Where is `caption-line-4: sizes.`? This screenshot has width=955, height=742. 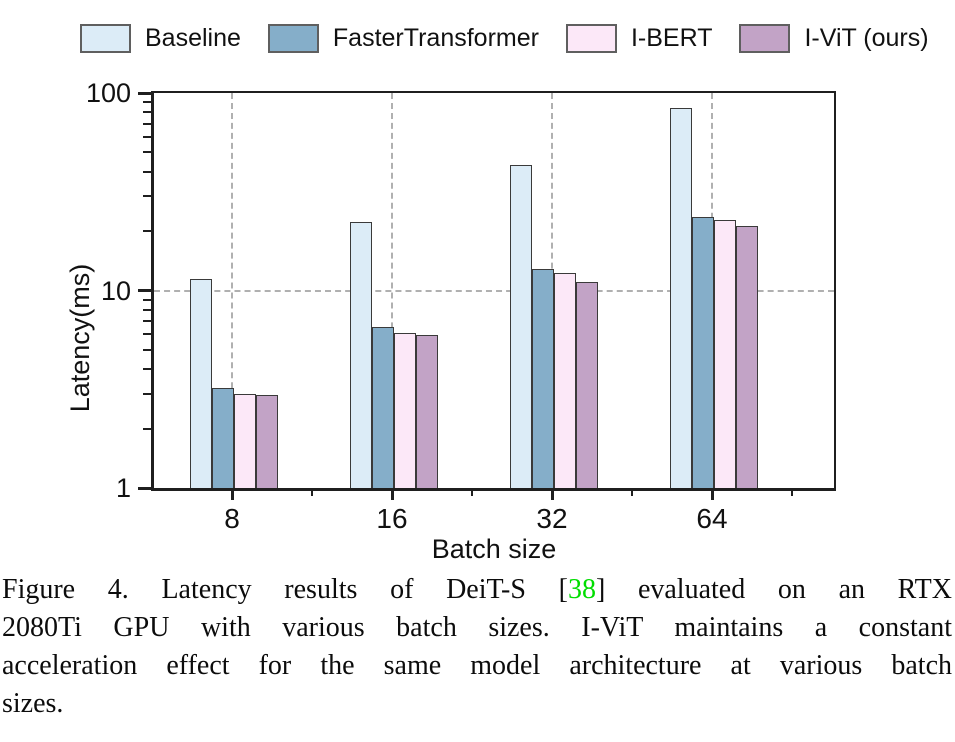 caption-line-4: sizes. is located at coordinates (33, 703).